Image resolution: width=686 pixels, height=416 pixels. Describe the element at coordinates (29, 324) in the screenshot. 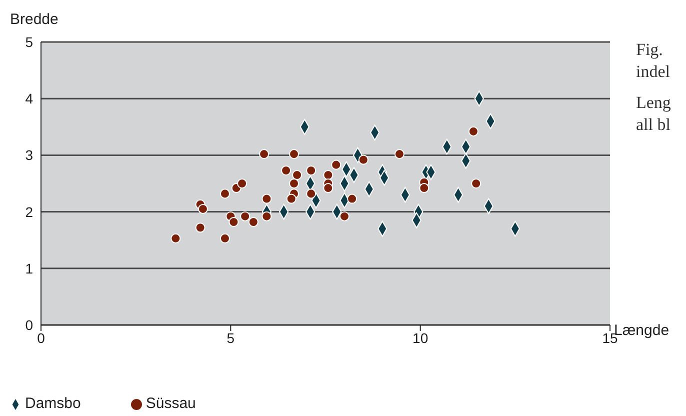

I see `y-tick-label: 0` at that location.